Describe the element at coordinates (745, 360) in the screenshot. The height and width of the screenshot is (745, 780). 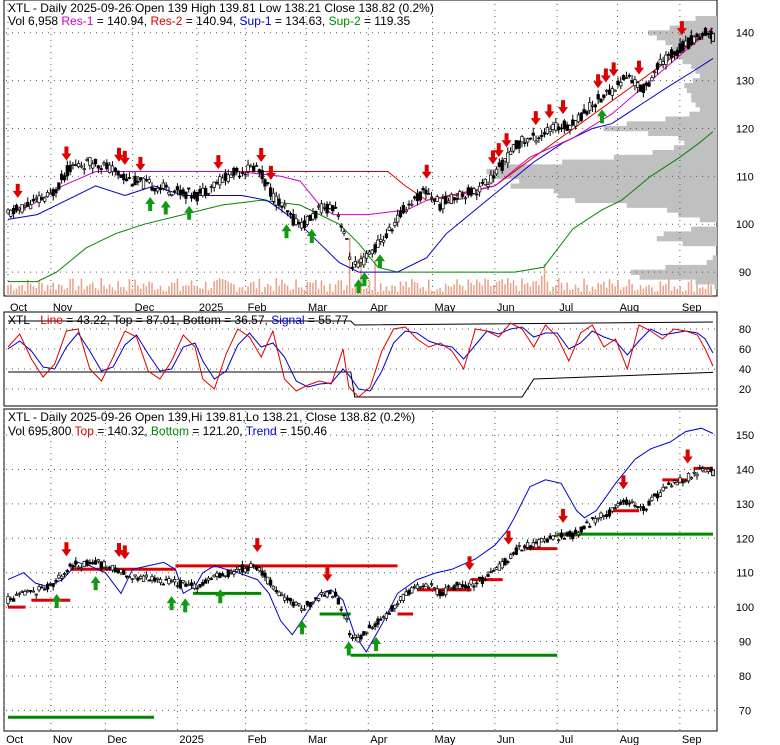
I see `oscillator-y-axis: 20 40 60 80` at that location.